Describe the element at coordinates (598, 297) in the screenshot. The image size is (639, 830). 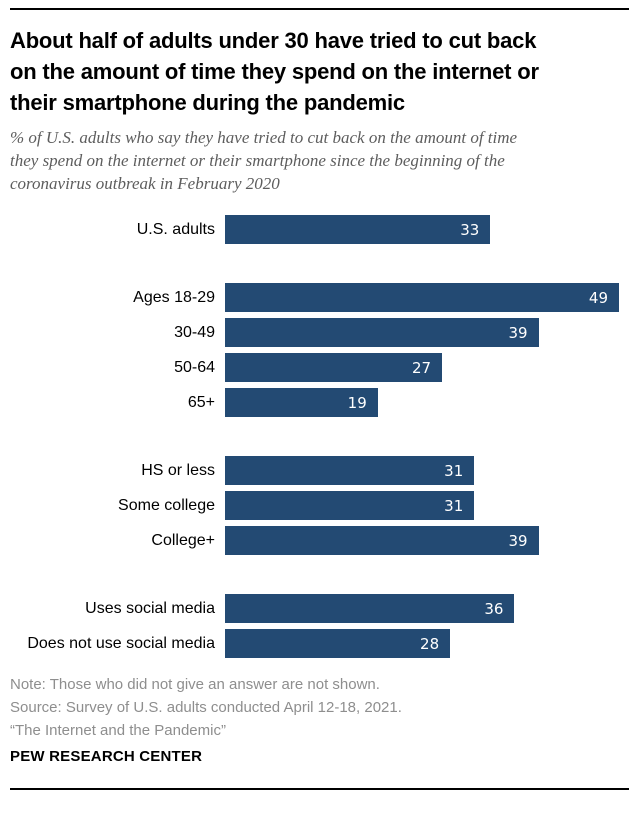
I see `value-label: 49` at that location.